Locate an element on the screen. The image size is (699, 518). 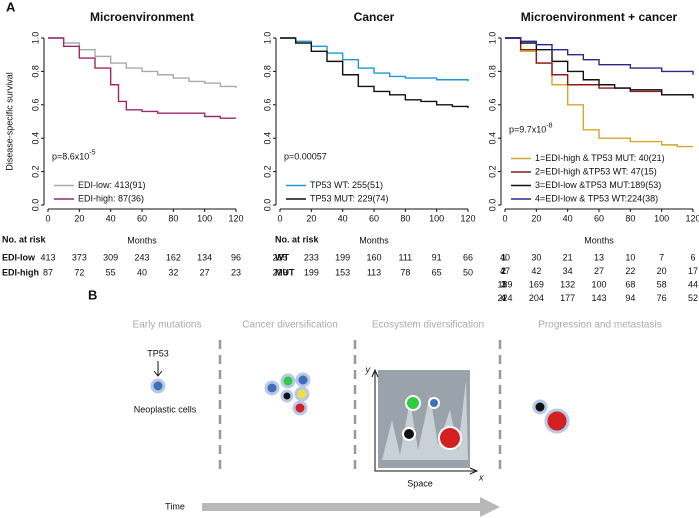
legend-label: TP53 MUT: 229(74) is located at coordinates (349, 198).